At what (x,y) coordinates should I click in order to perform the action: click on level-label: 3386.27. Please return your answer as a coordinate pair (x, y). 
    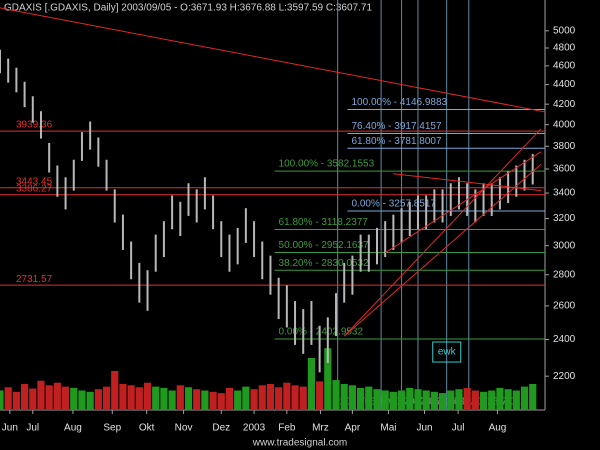
    Looking at the image, I should click on (34, 188).